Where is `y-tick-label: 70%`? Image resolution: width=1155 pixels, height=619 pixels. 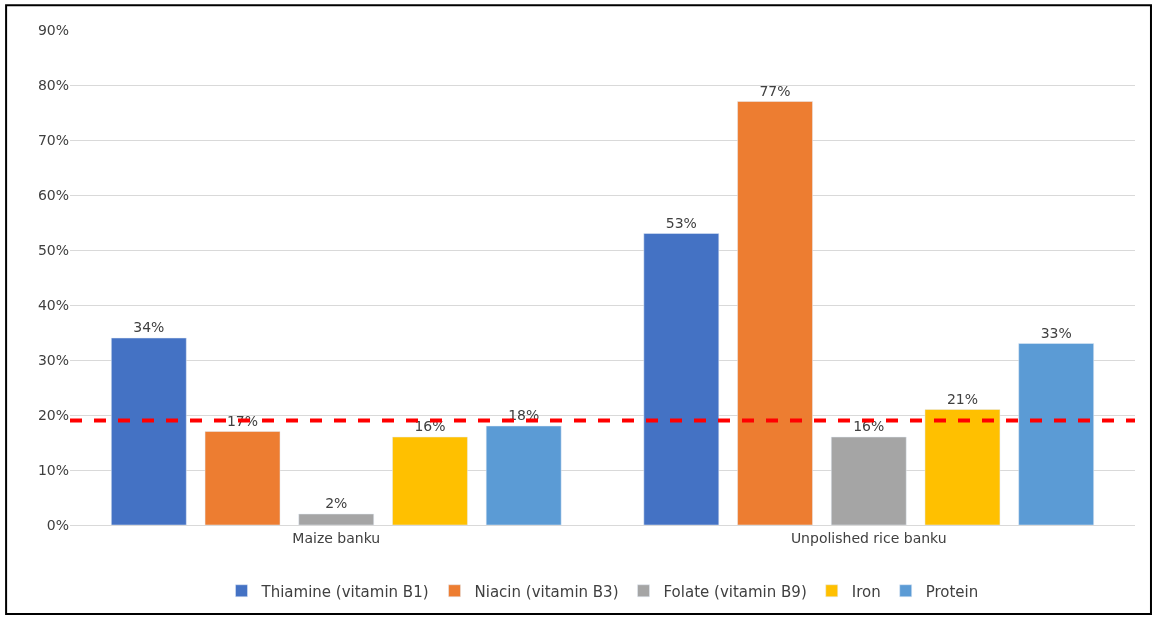 y-tick-label: 70% is located at coordinates (53, 139).